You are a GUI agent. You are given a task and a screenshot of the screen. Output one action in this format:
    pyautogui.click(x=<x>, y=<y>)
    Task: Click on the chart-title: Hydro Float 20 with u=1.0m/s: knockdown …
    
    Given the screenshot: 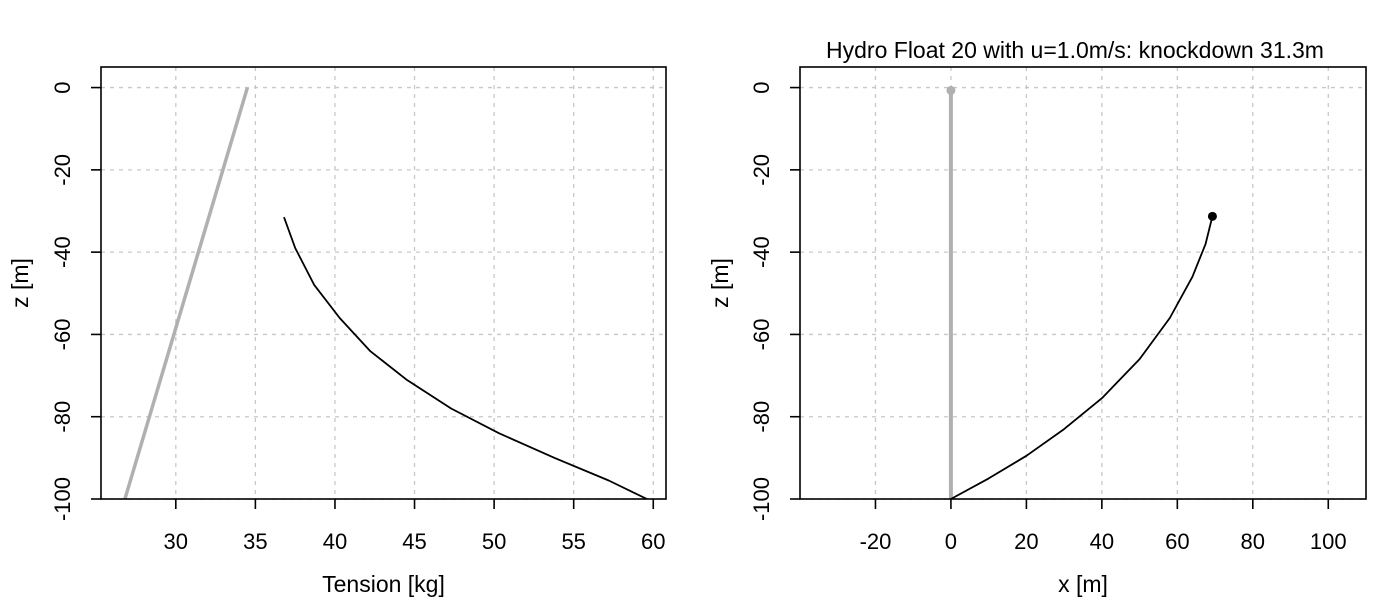 What is the action you would take?
    pyautogui.click(x=1075, y=50)
    